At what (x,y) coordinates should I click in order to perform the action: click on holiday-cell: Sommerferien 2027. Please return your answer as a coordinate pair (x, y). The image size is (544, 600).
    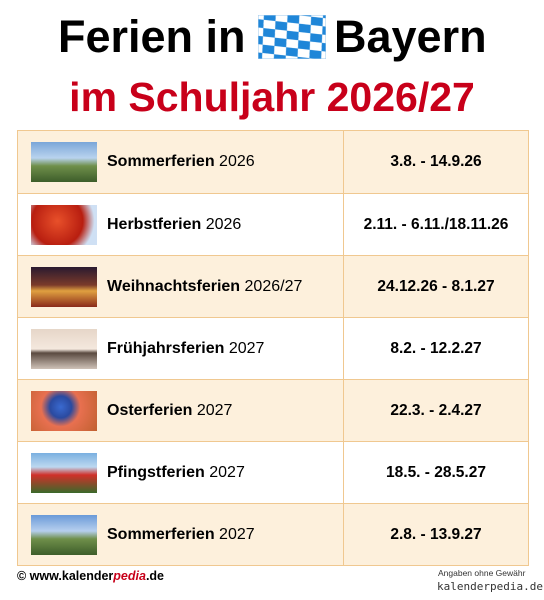
    Looking at the image, I should click on (181, 534).